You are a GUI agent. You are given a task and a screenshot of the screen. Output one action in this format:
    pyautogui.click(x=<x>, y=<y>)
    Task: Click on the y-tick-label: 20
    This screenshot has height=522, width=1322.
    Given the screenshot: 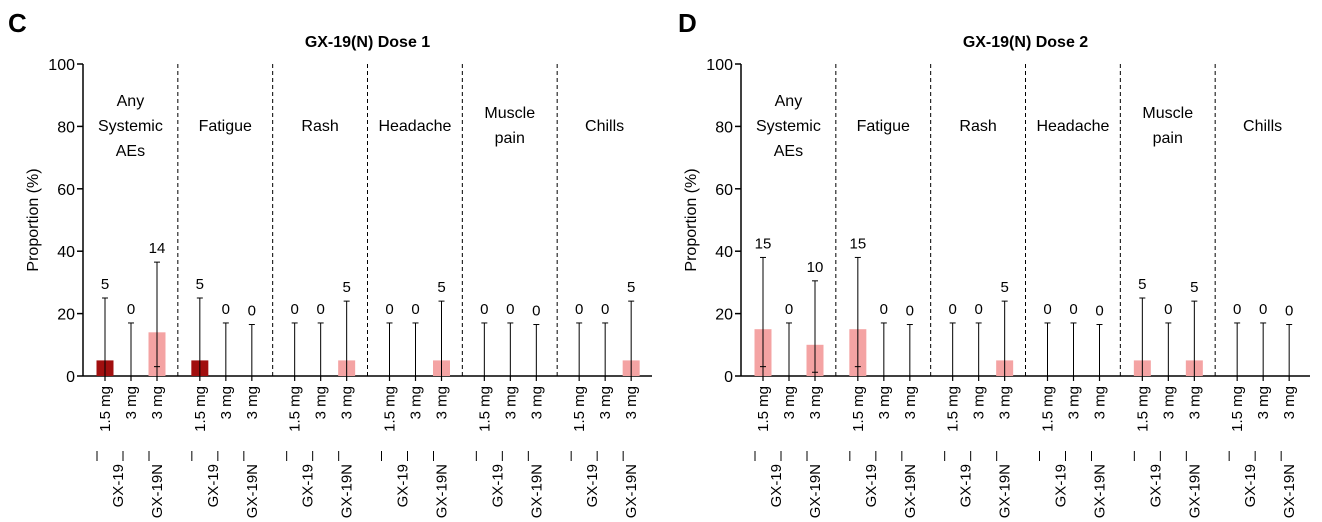 What is the action you would take?
    pyautogui.click(x=66, y=315)
    